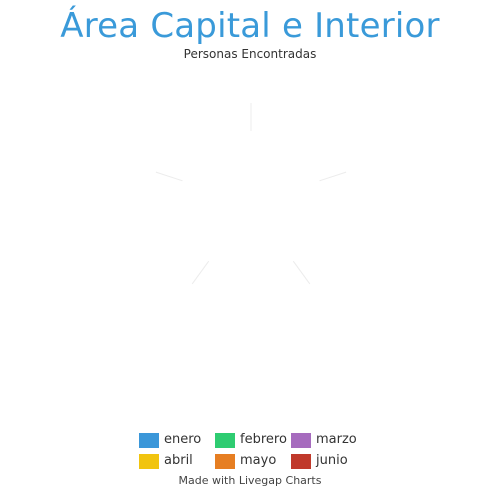 The image size is (500, 500). I want to click on legend-item-abril: abril, so click(177, 461).